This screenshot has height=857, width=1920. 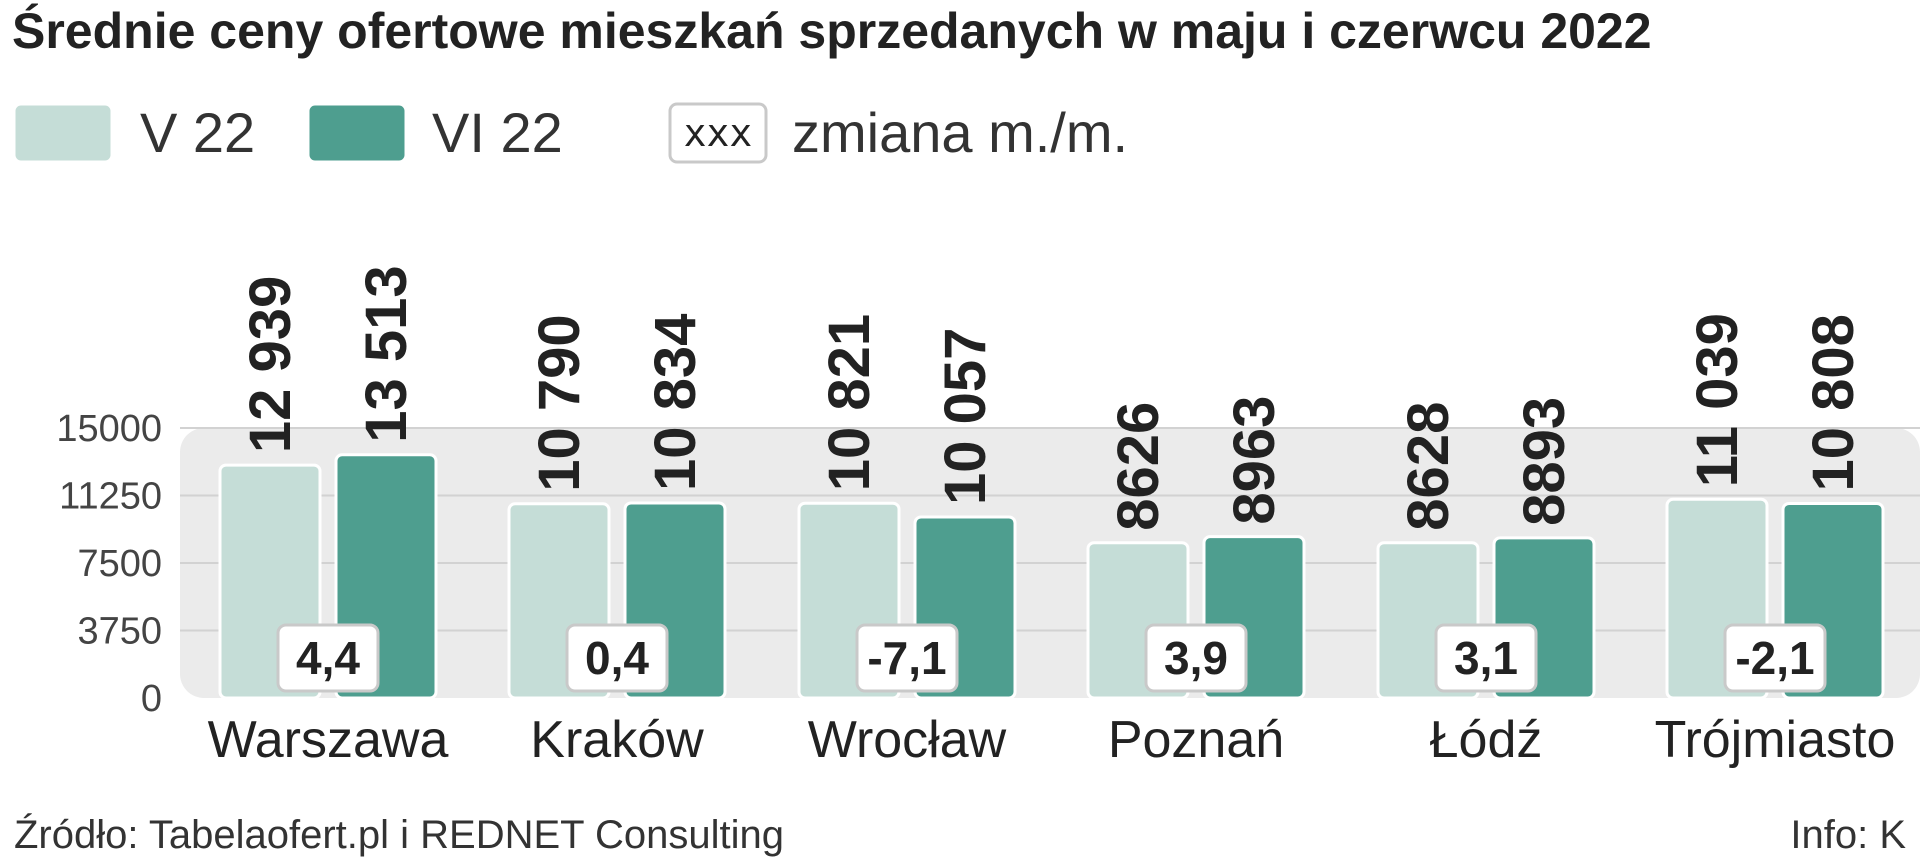 What do you see at coordinates (849, 402) in the screenshot?
I see `data-label: 10 821` at bounding box center [849, 402].